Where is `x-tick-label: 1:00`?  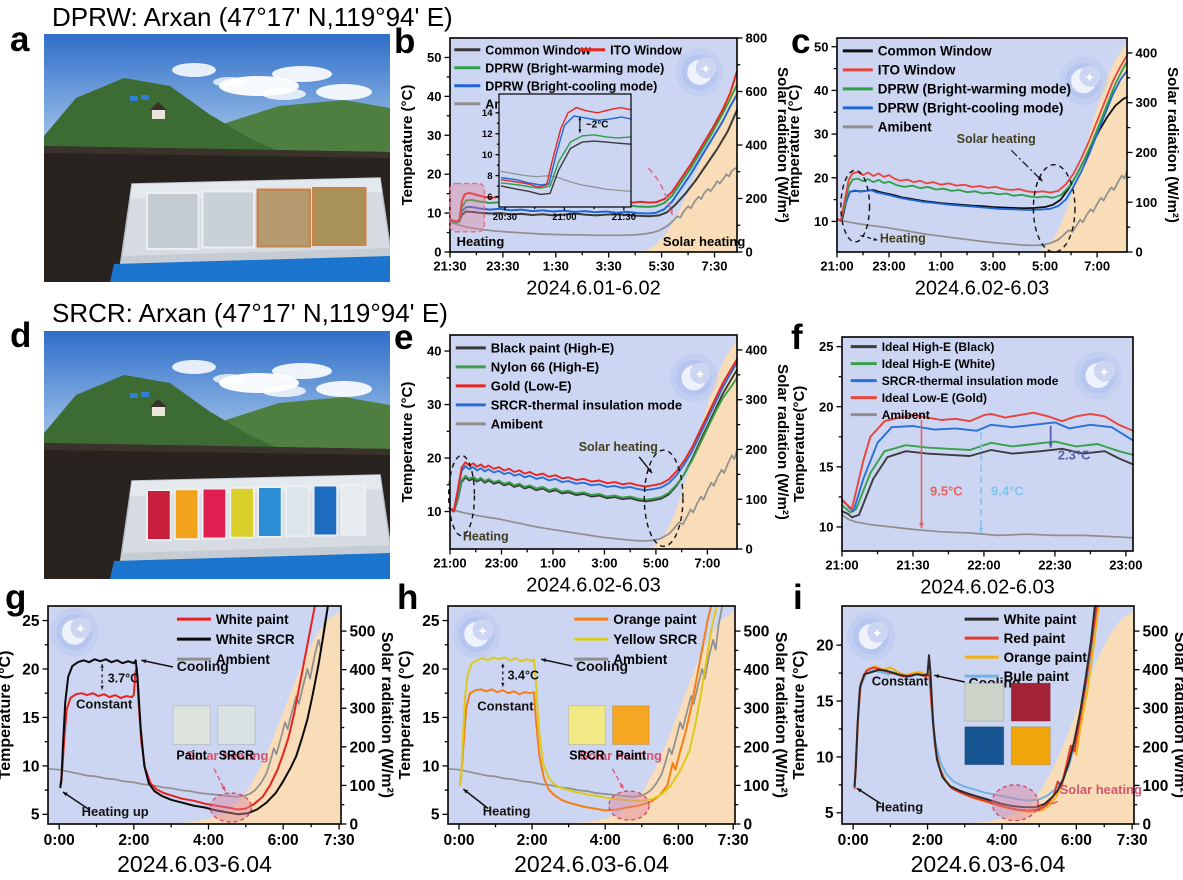
x-tick-label: 1:00 is located at coordinates (553, 563).